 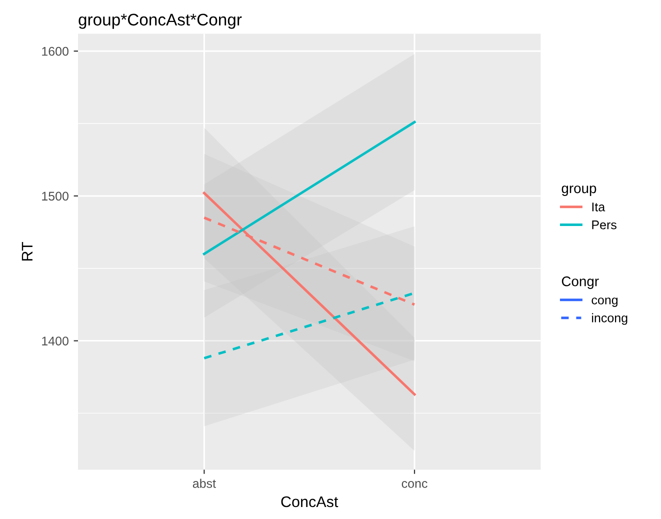 What do you see at coordinates (415, 484) in the screenshot?
I see `x-tick-label: conc` at bounding box center [415, 484].